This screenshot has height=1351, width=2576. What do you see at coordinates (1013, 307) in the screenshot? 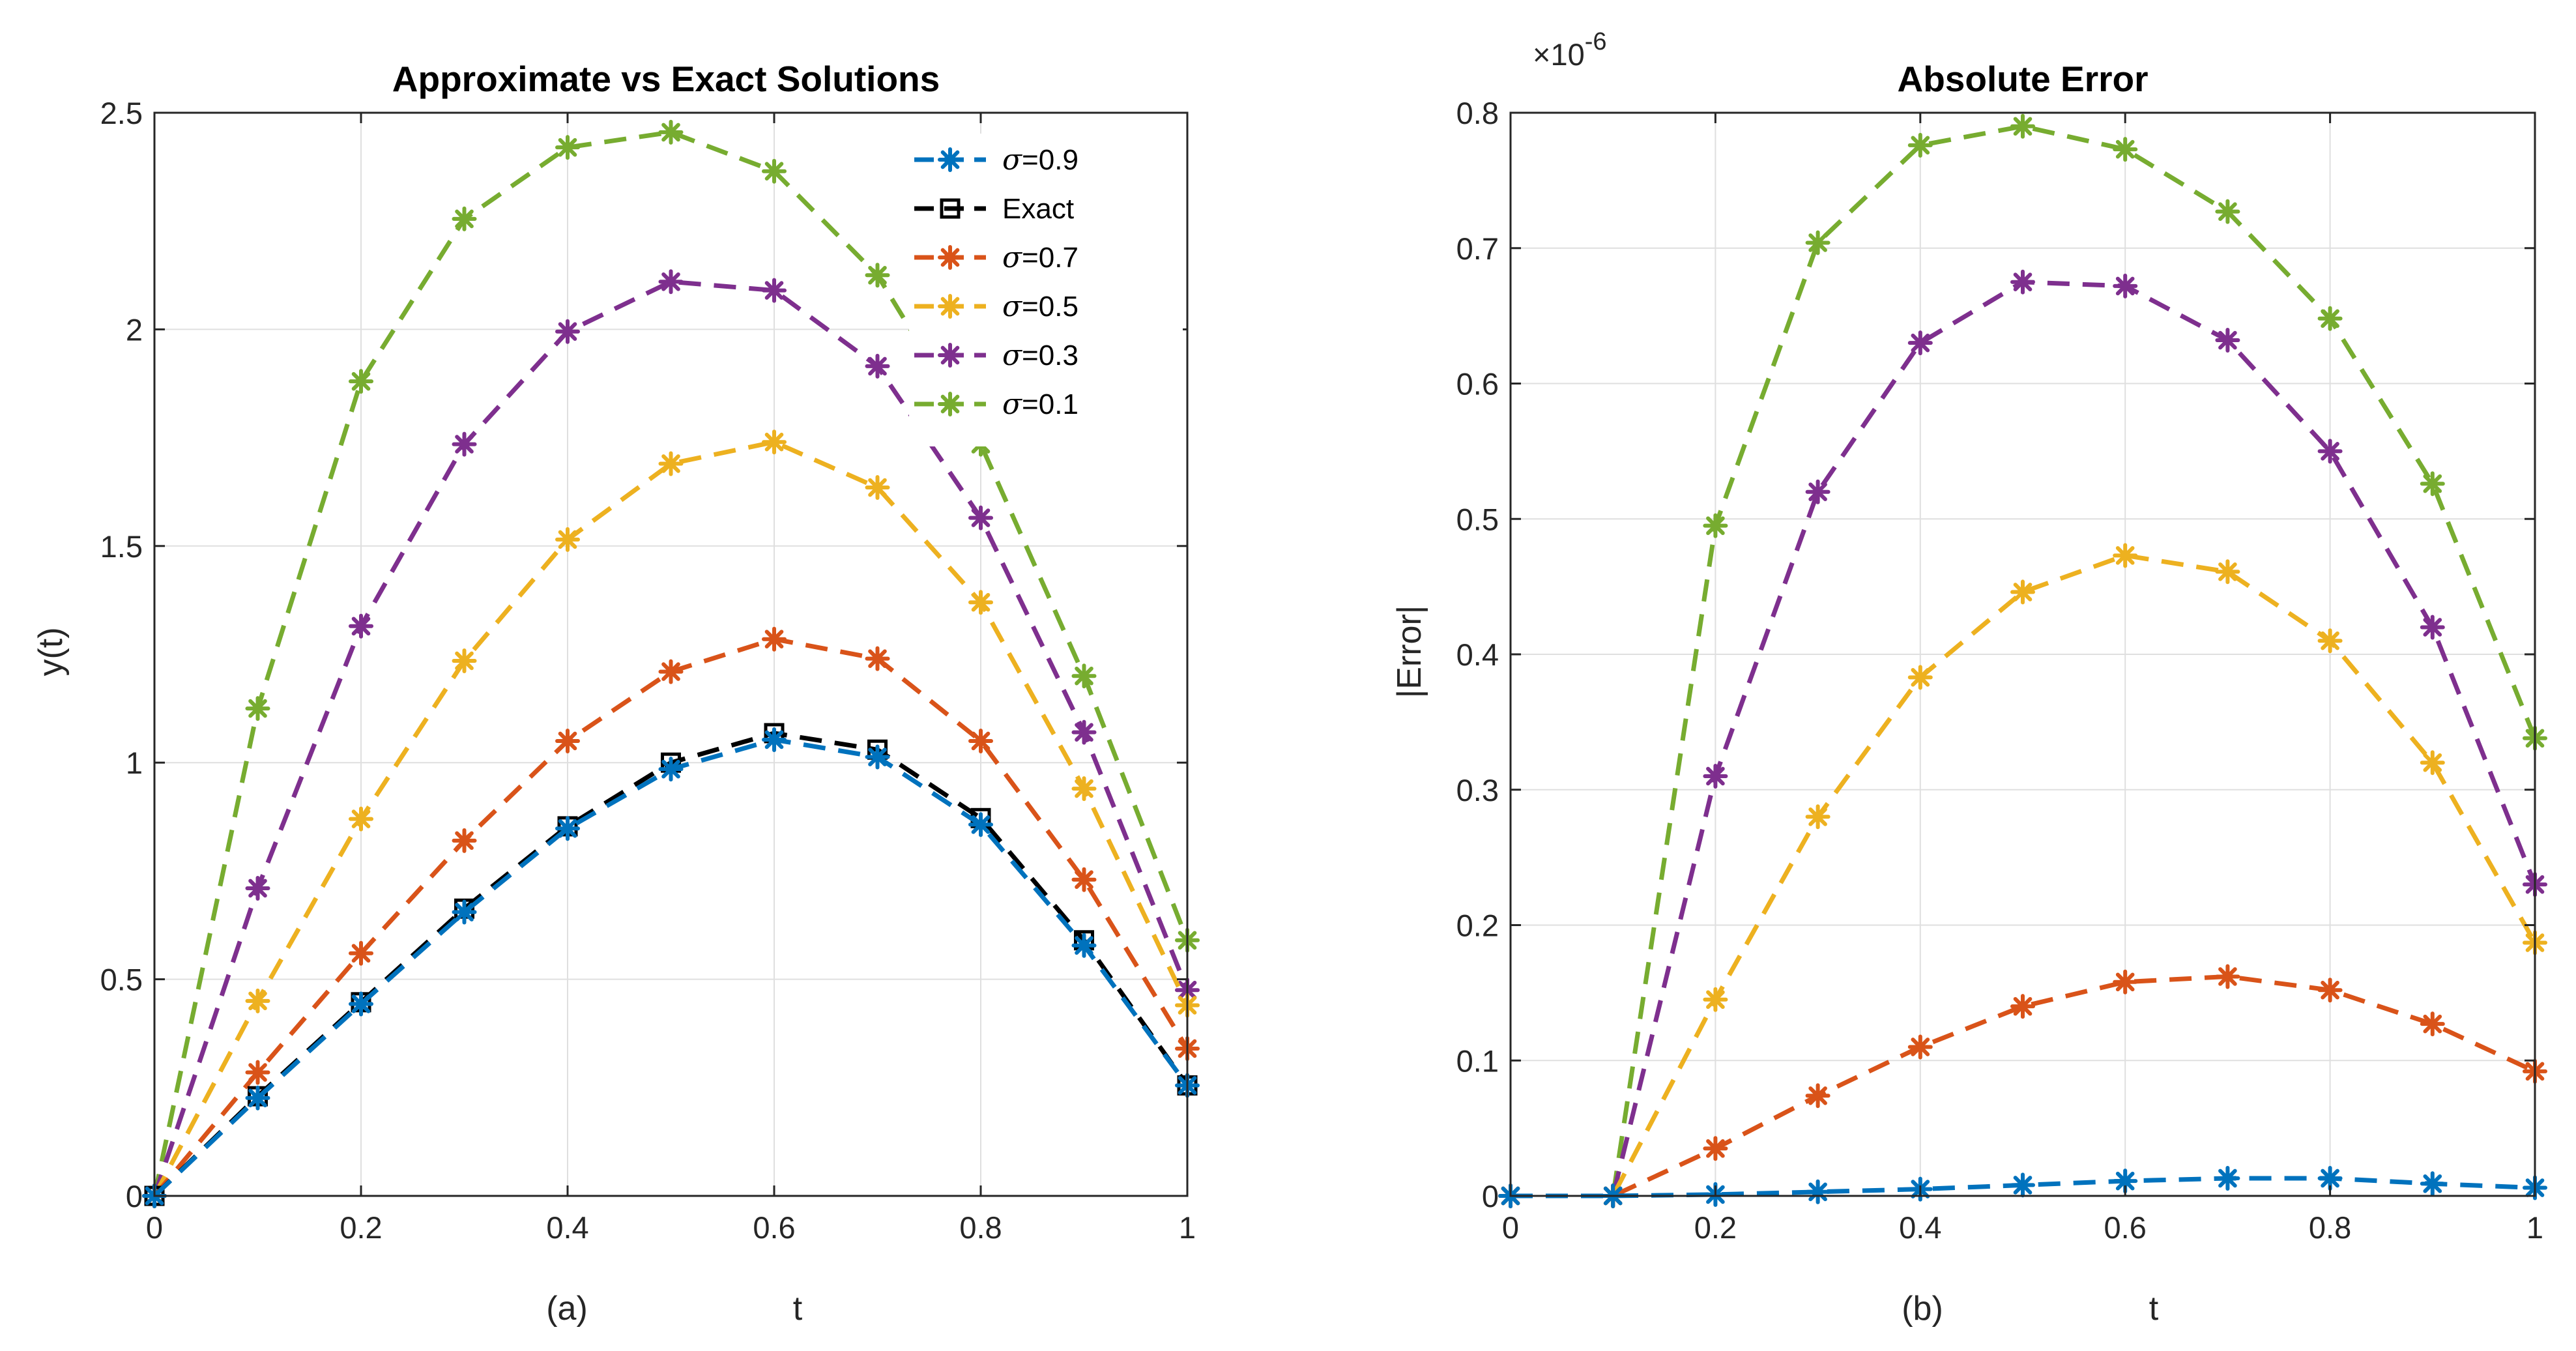
I see `chart-a-legend-symbol-3: σ` at bounding box center [1013, 307].